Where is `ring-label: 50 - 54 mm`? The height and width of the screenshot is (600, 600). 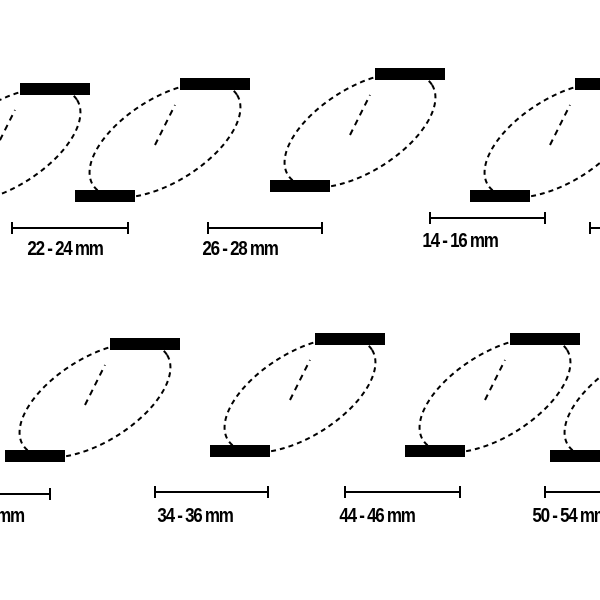 ring-label: 50 - 54 mm is located at coordinates (566, 516).